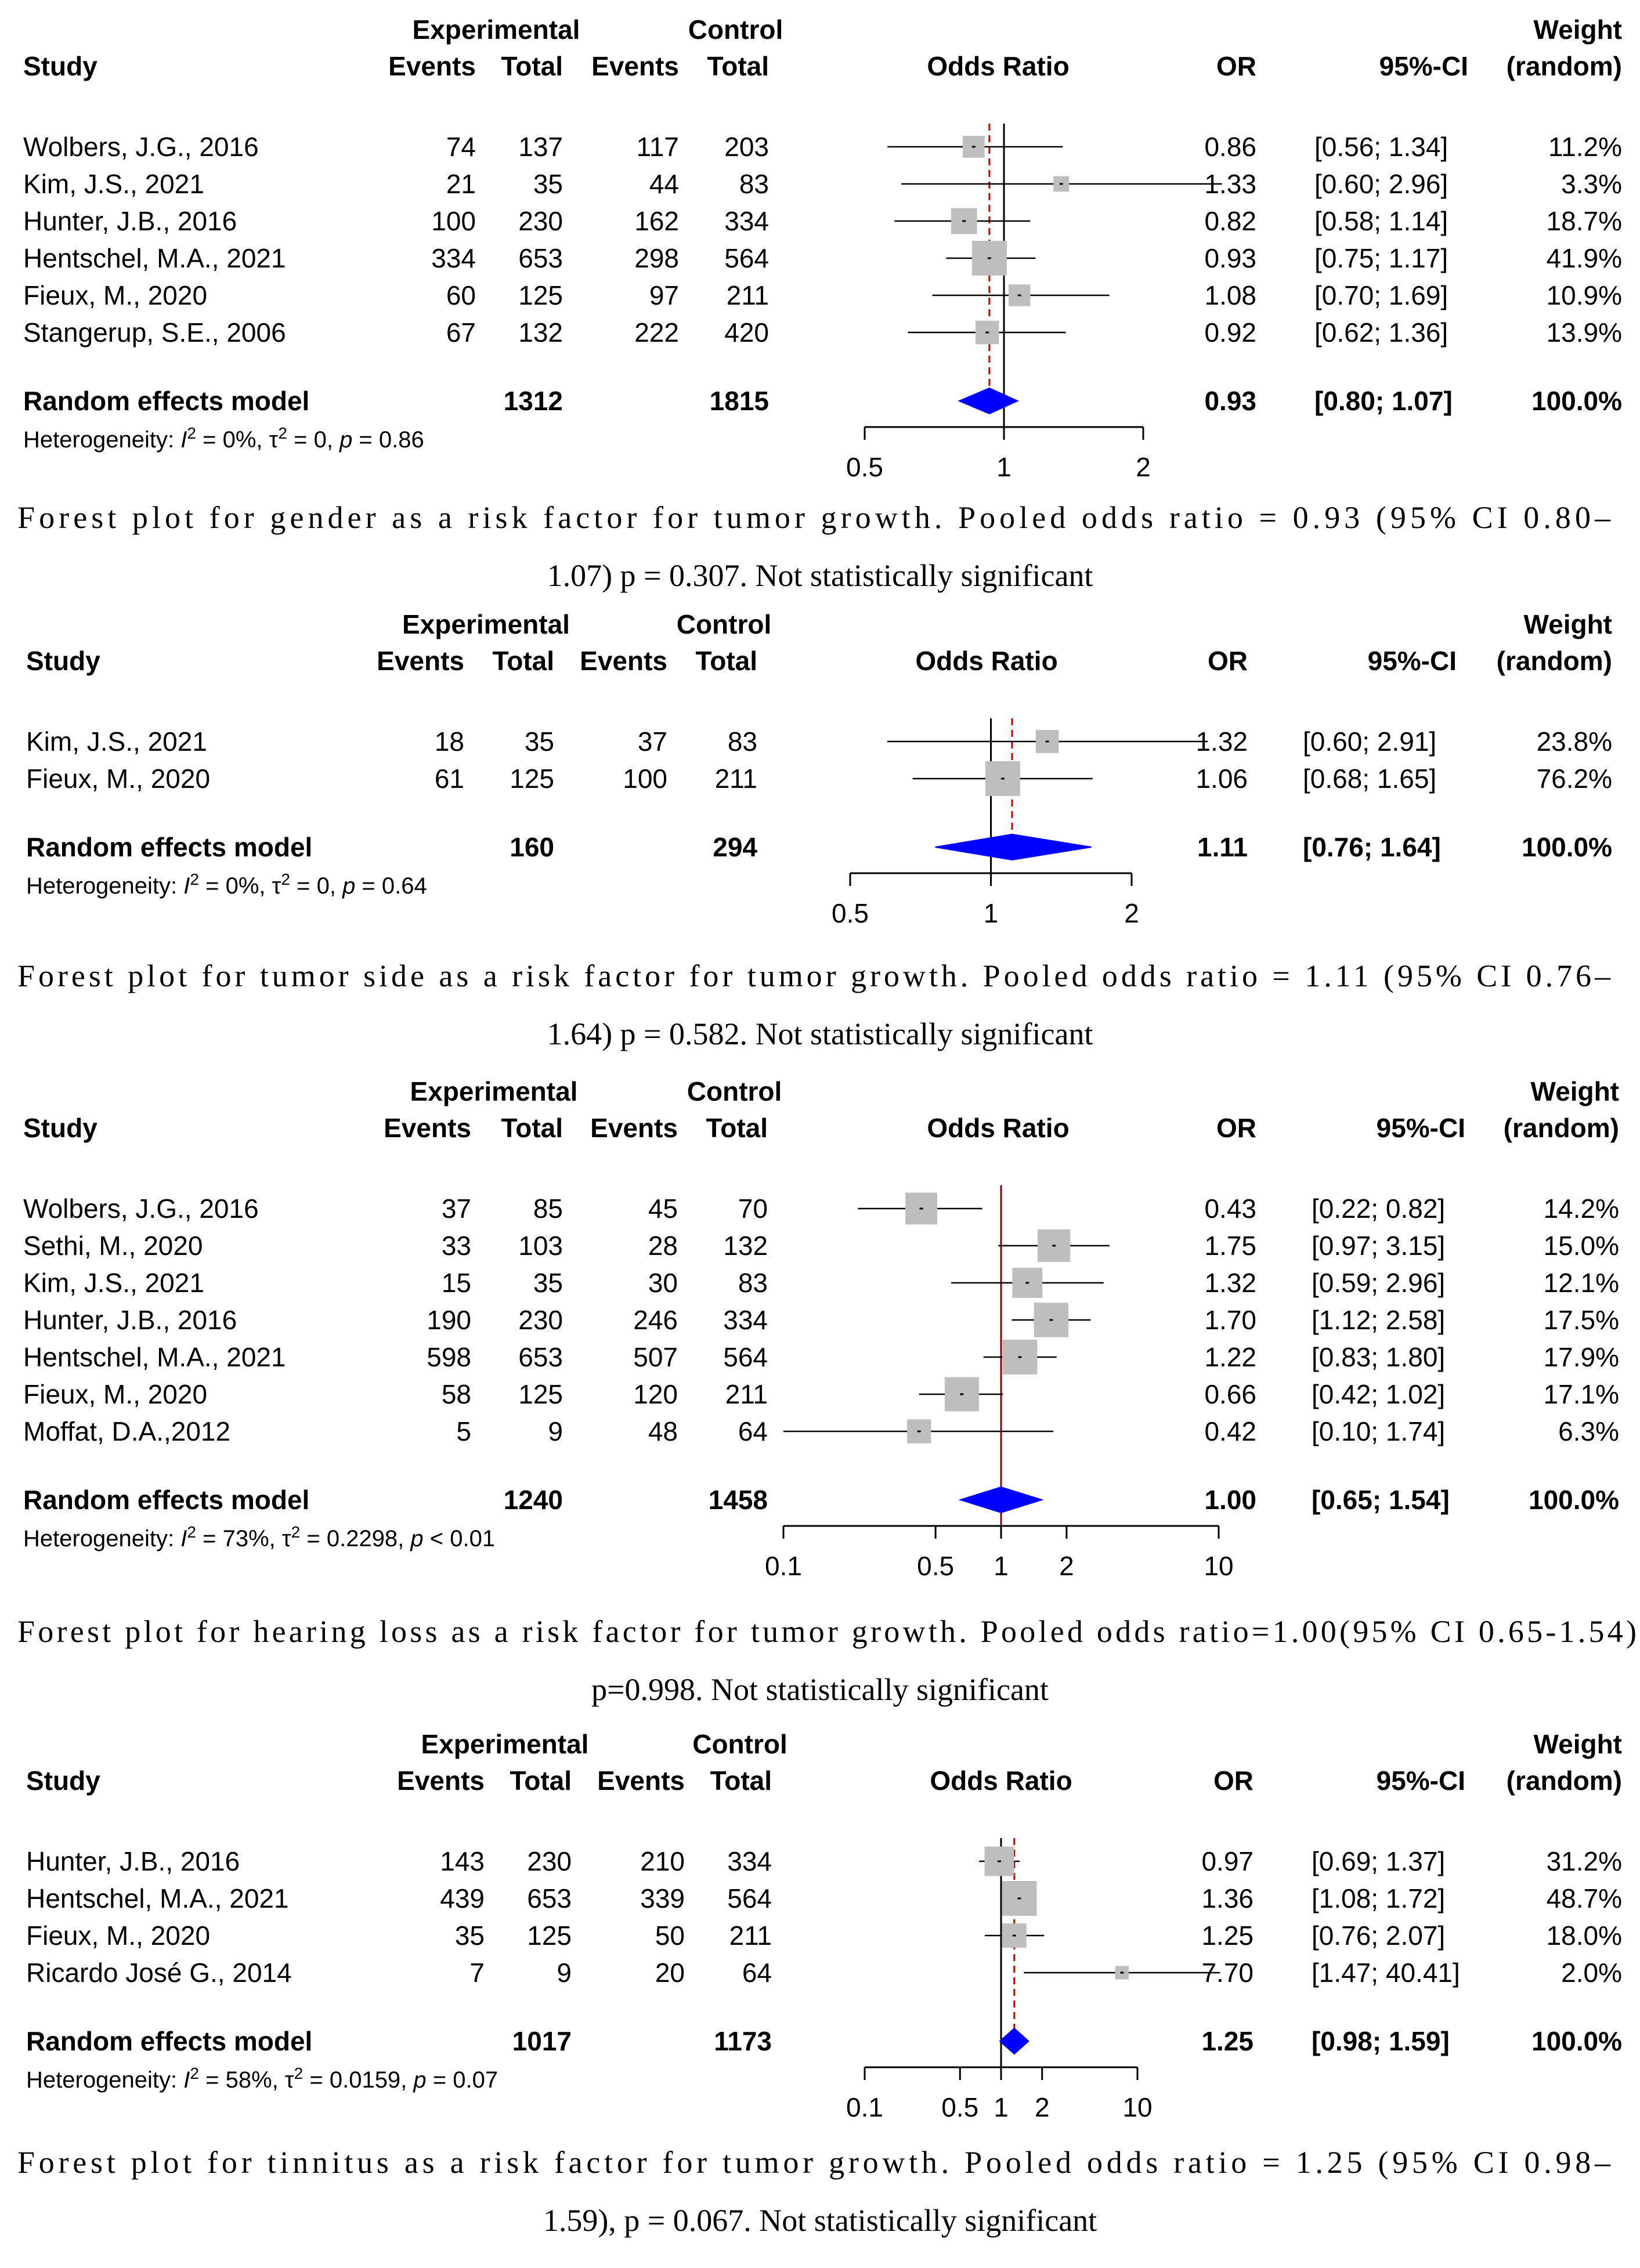  What do you see at coordinates (662, 1898) in the screenshot?
I see `control-events: 339` at bounding box center [662, 1898].